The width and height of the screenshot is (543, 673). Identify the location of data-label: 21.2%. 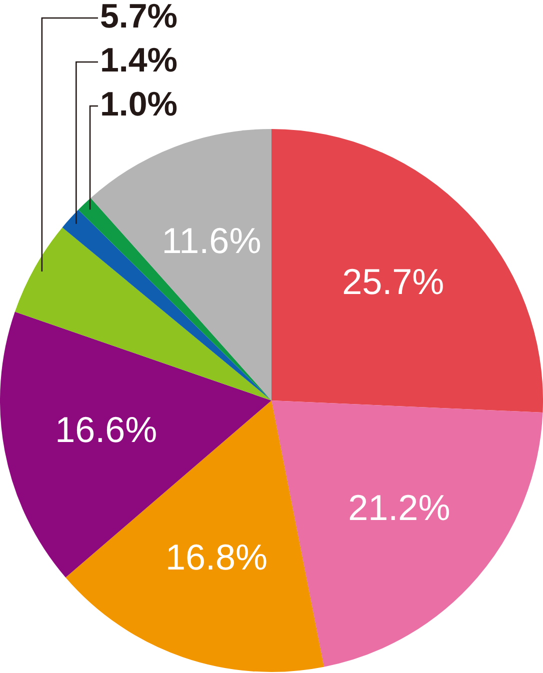
(399, 507).